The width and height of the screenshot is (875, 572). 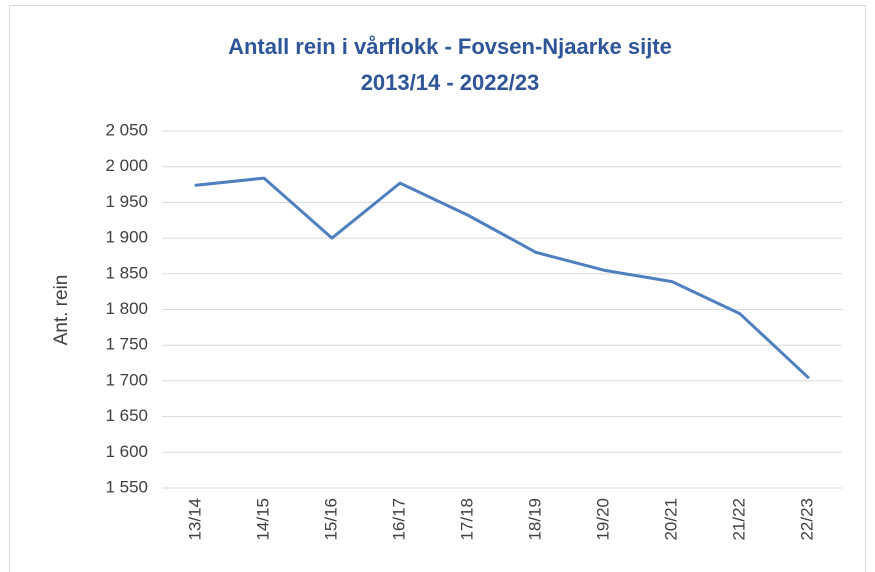 What do you see at coordinates (126, 451) in the screenshot?
I see `y-tick-label: 1 600` at bounding box center [126, 451].